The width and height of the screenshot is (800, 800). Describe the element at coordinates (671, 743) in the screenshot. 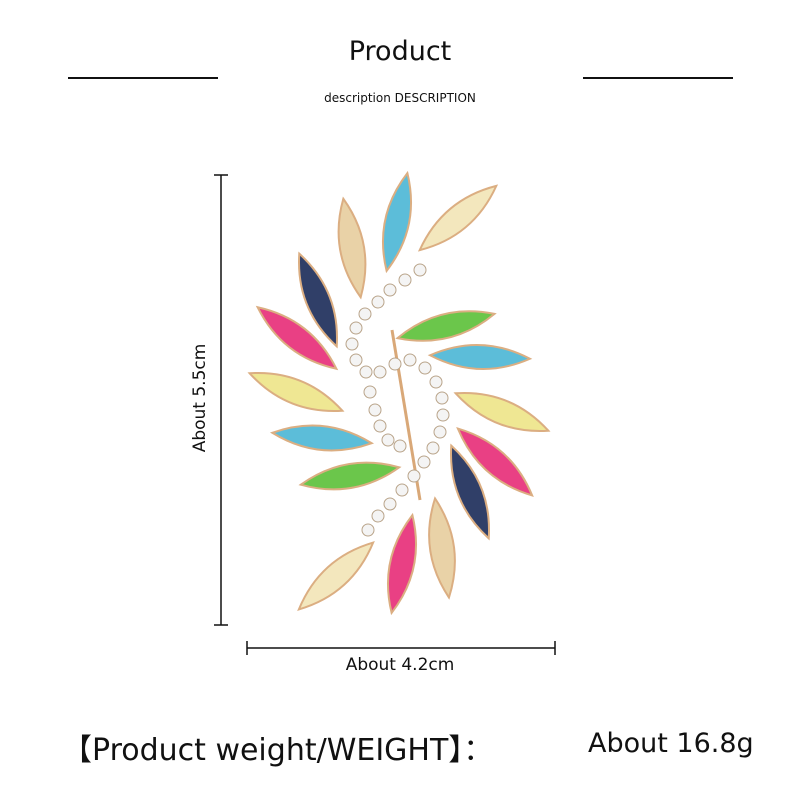

I see `weight-value: About 16.8g` at that location.